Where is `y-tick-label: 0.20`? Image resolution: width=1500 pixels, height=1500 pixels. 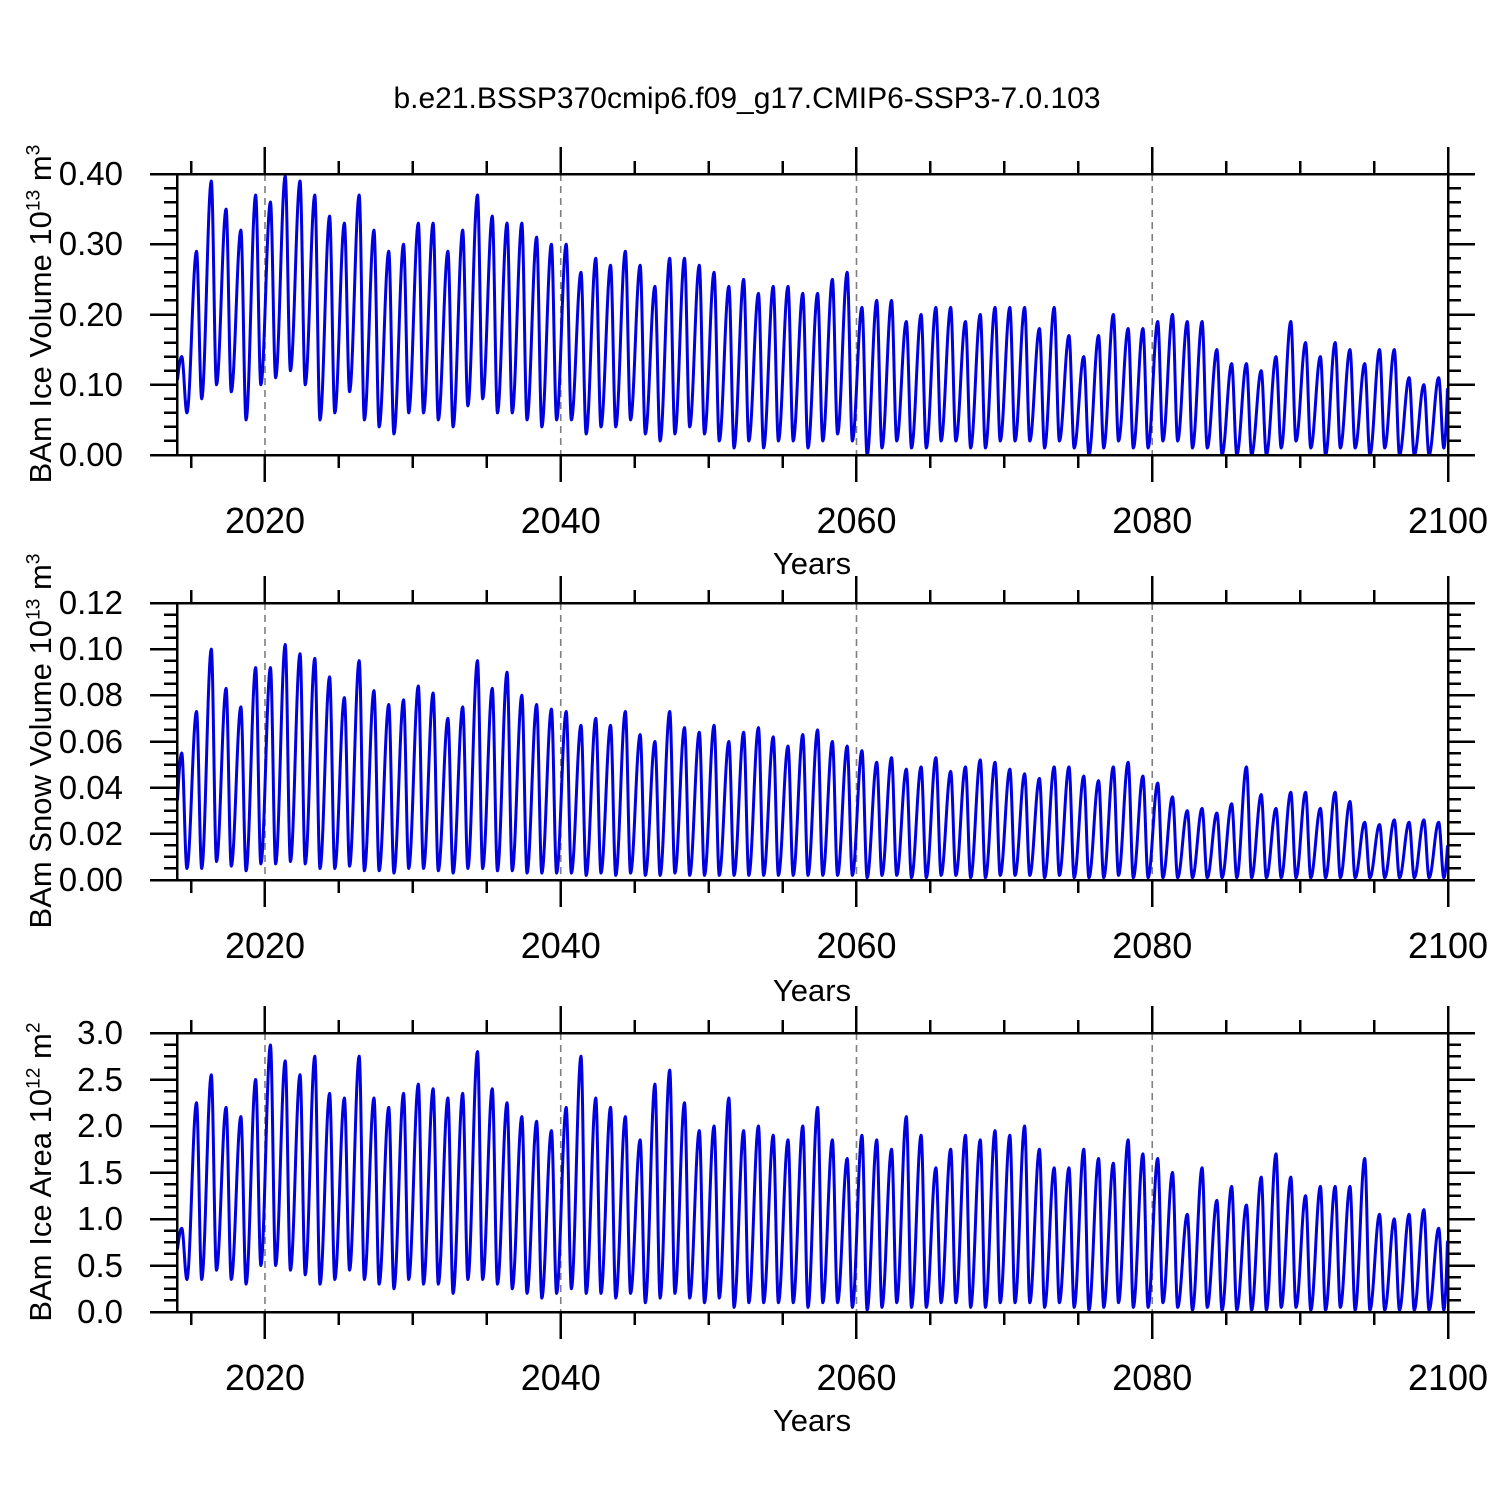 y-tick-label: 0.20 is located at coordinates (90, 314).